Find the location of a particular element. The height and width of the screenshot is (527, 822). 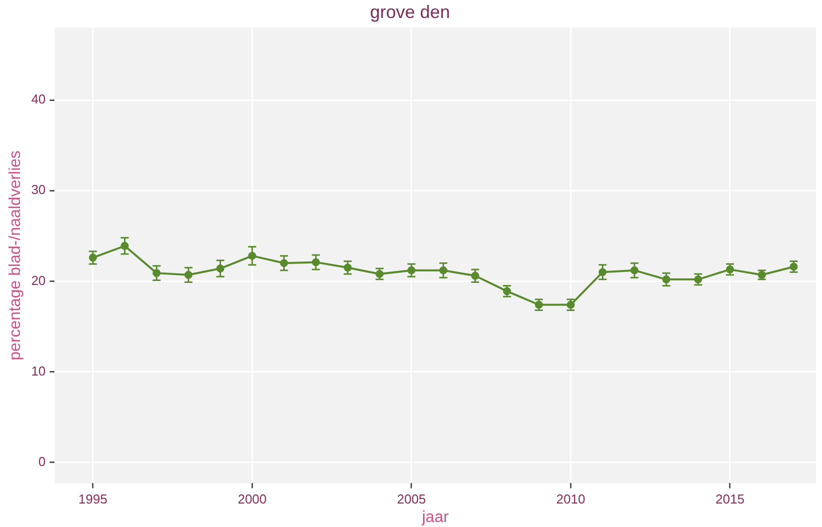

x-tick-label: 2015 is located at coordinates (730, 499).